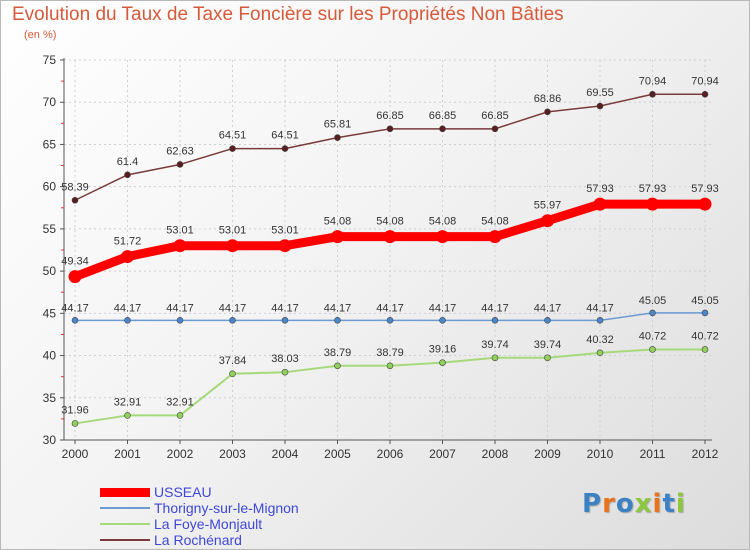 This screenshot has width=750, height=550. What do you see at coordinates (127, 162) in the screenshot?
I see `data-label-la-roch-nard: 61.4` at bounding box center [127, 162].